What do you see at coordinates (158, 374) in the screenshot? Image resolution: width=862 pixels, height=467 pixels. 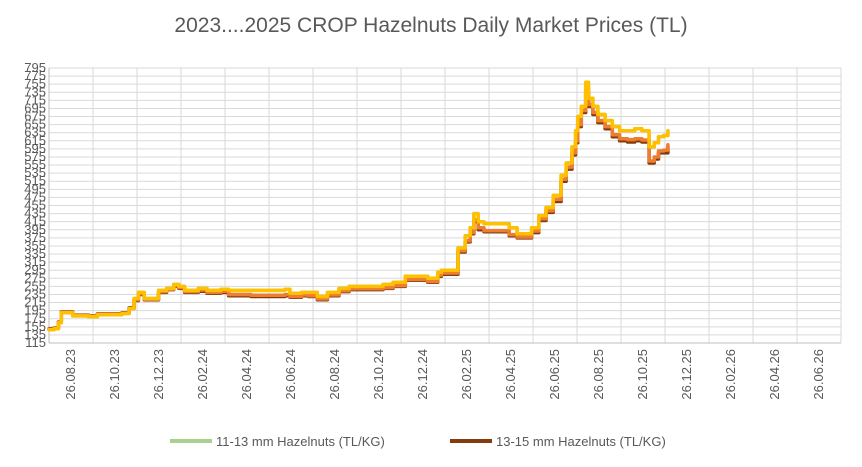 I see `x-tick-label: 26.12.23` at bounding box center [158, 374].